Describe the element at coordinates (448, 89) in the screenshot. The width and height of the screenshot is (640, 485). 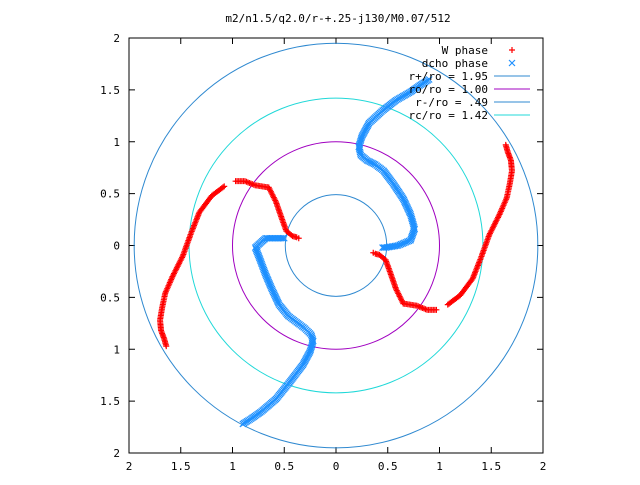
I see `legend-label: ro/ro = 1.00` at that location.